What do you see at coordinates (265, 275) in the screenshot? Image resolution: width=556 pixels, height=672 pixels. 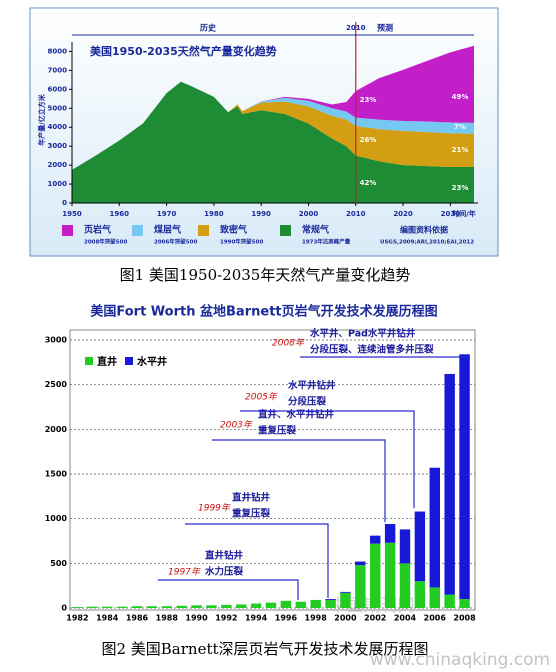 I see `caption: 图1 美国1950-2035年天然气产量变化趋势` at bounding box center [265, 275].